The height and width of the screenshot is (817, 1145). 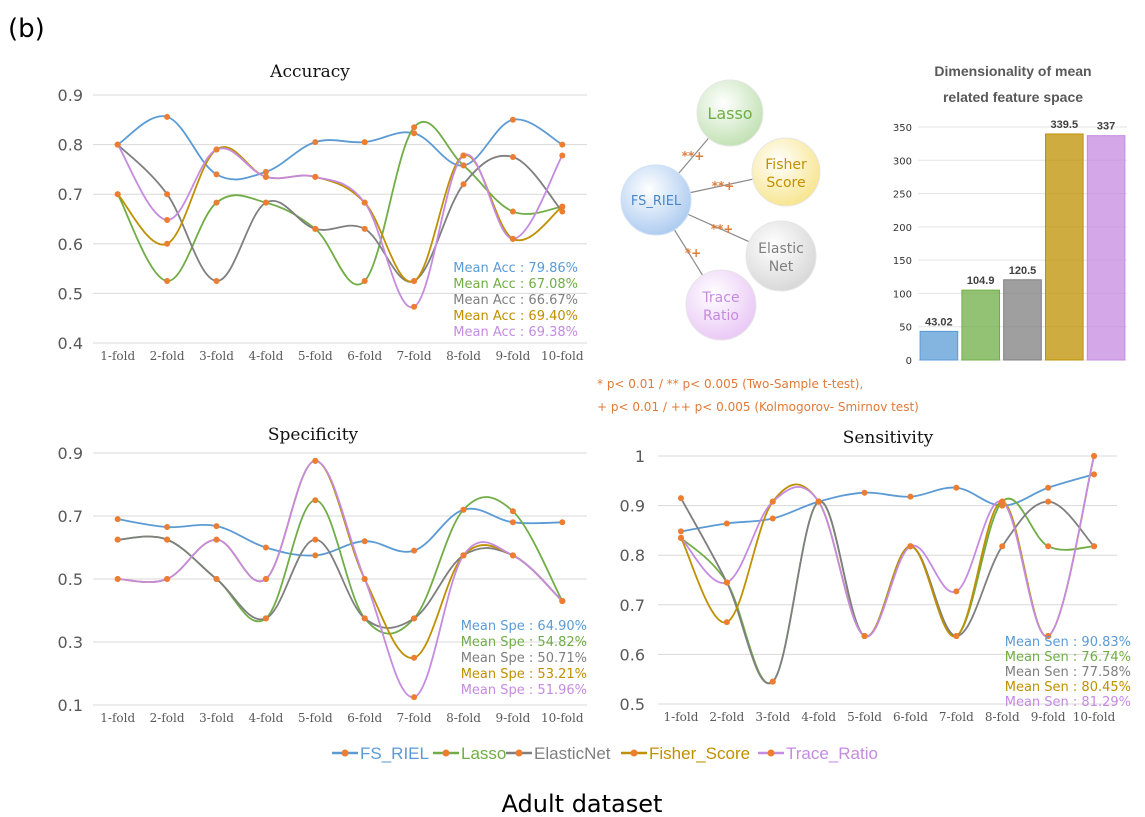 I want to click on y-tick-label: 350, so click(x=902, y=128).